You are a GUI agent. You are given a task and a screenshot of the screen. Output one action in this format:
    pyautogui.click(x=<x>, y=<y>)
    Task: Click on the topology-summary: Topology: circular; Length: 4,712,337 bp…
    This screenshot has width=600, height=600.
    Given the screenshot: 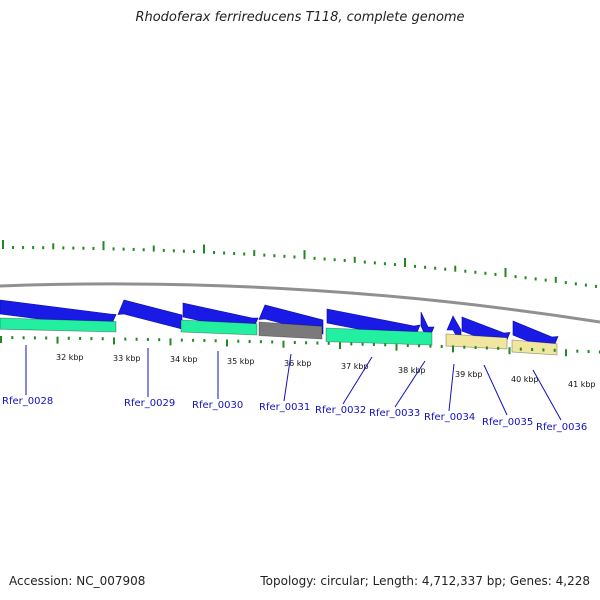 What is the action you would take?
    pyautogui.click(x=425, y=581)
    